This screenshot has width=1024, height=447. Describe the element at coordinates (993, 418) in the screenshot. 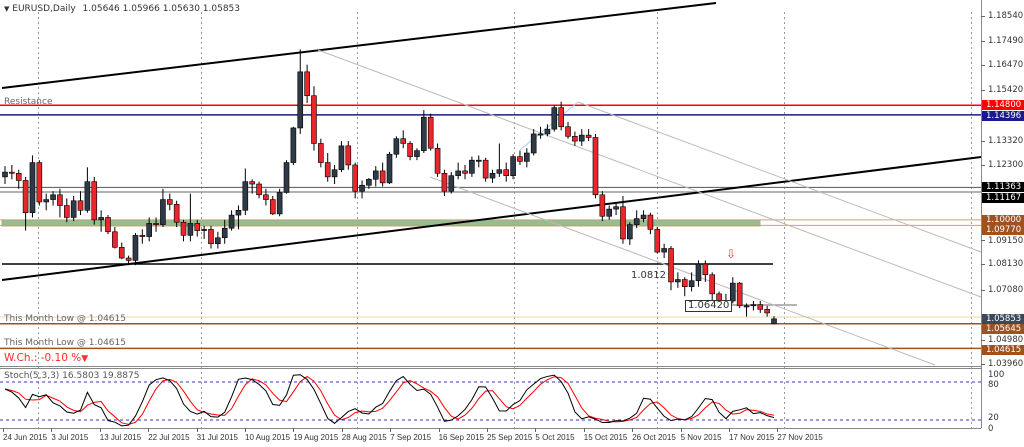

I see `stoch-tick-20: 20` at that location.